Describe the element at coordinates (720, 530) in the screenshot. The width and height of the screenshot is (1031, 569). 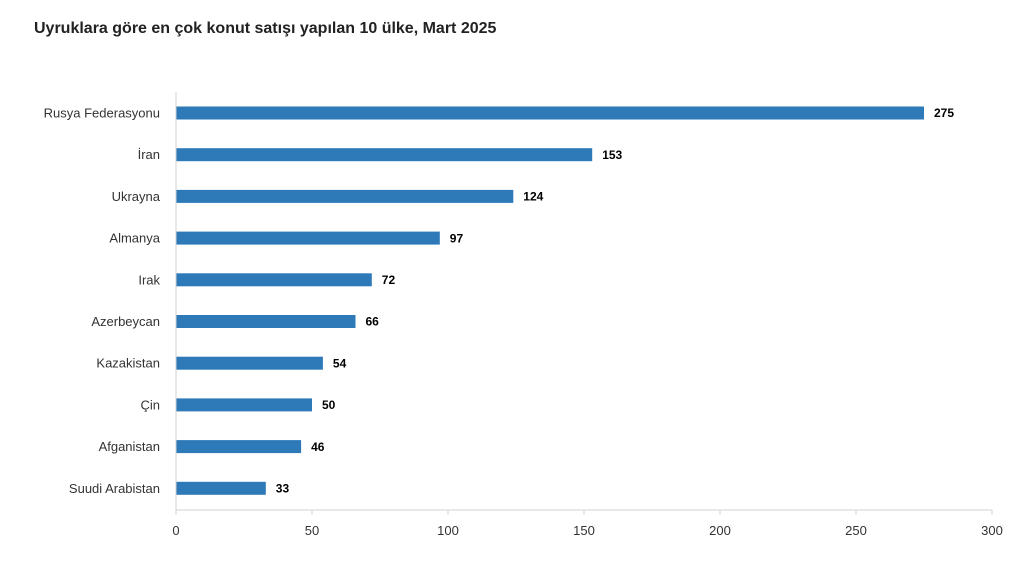
I see `x-tick-label: 200` at that location.